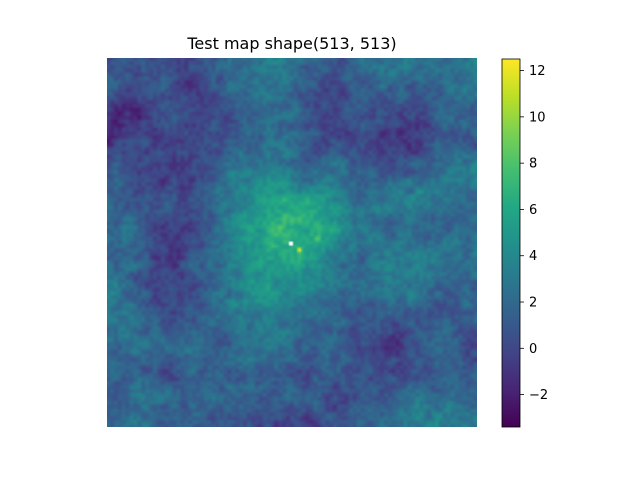  What do you see at coordinates (537, 117) in the screenshot?
I see `colorbar-tick-label: 10` at bounding box center [537, 117].